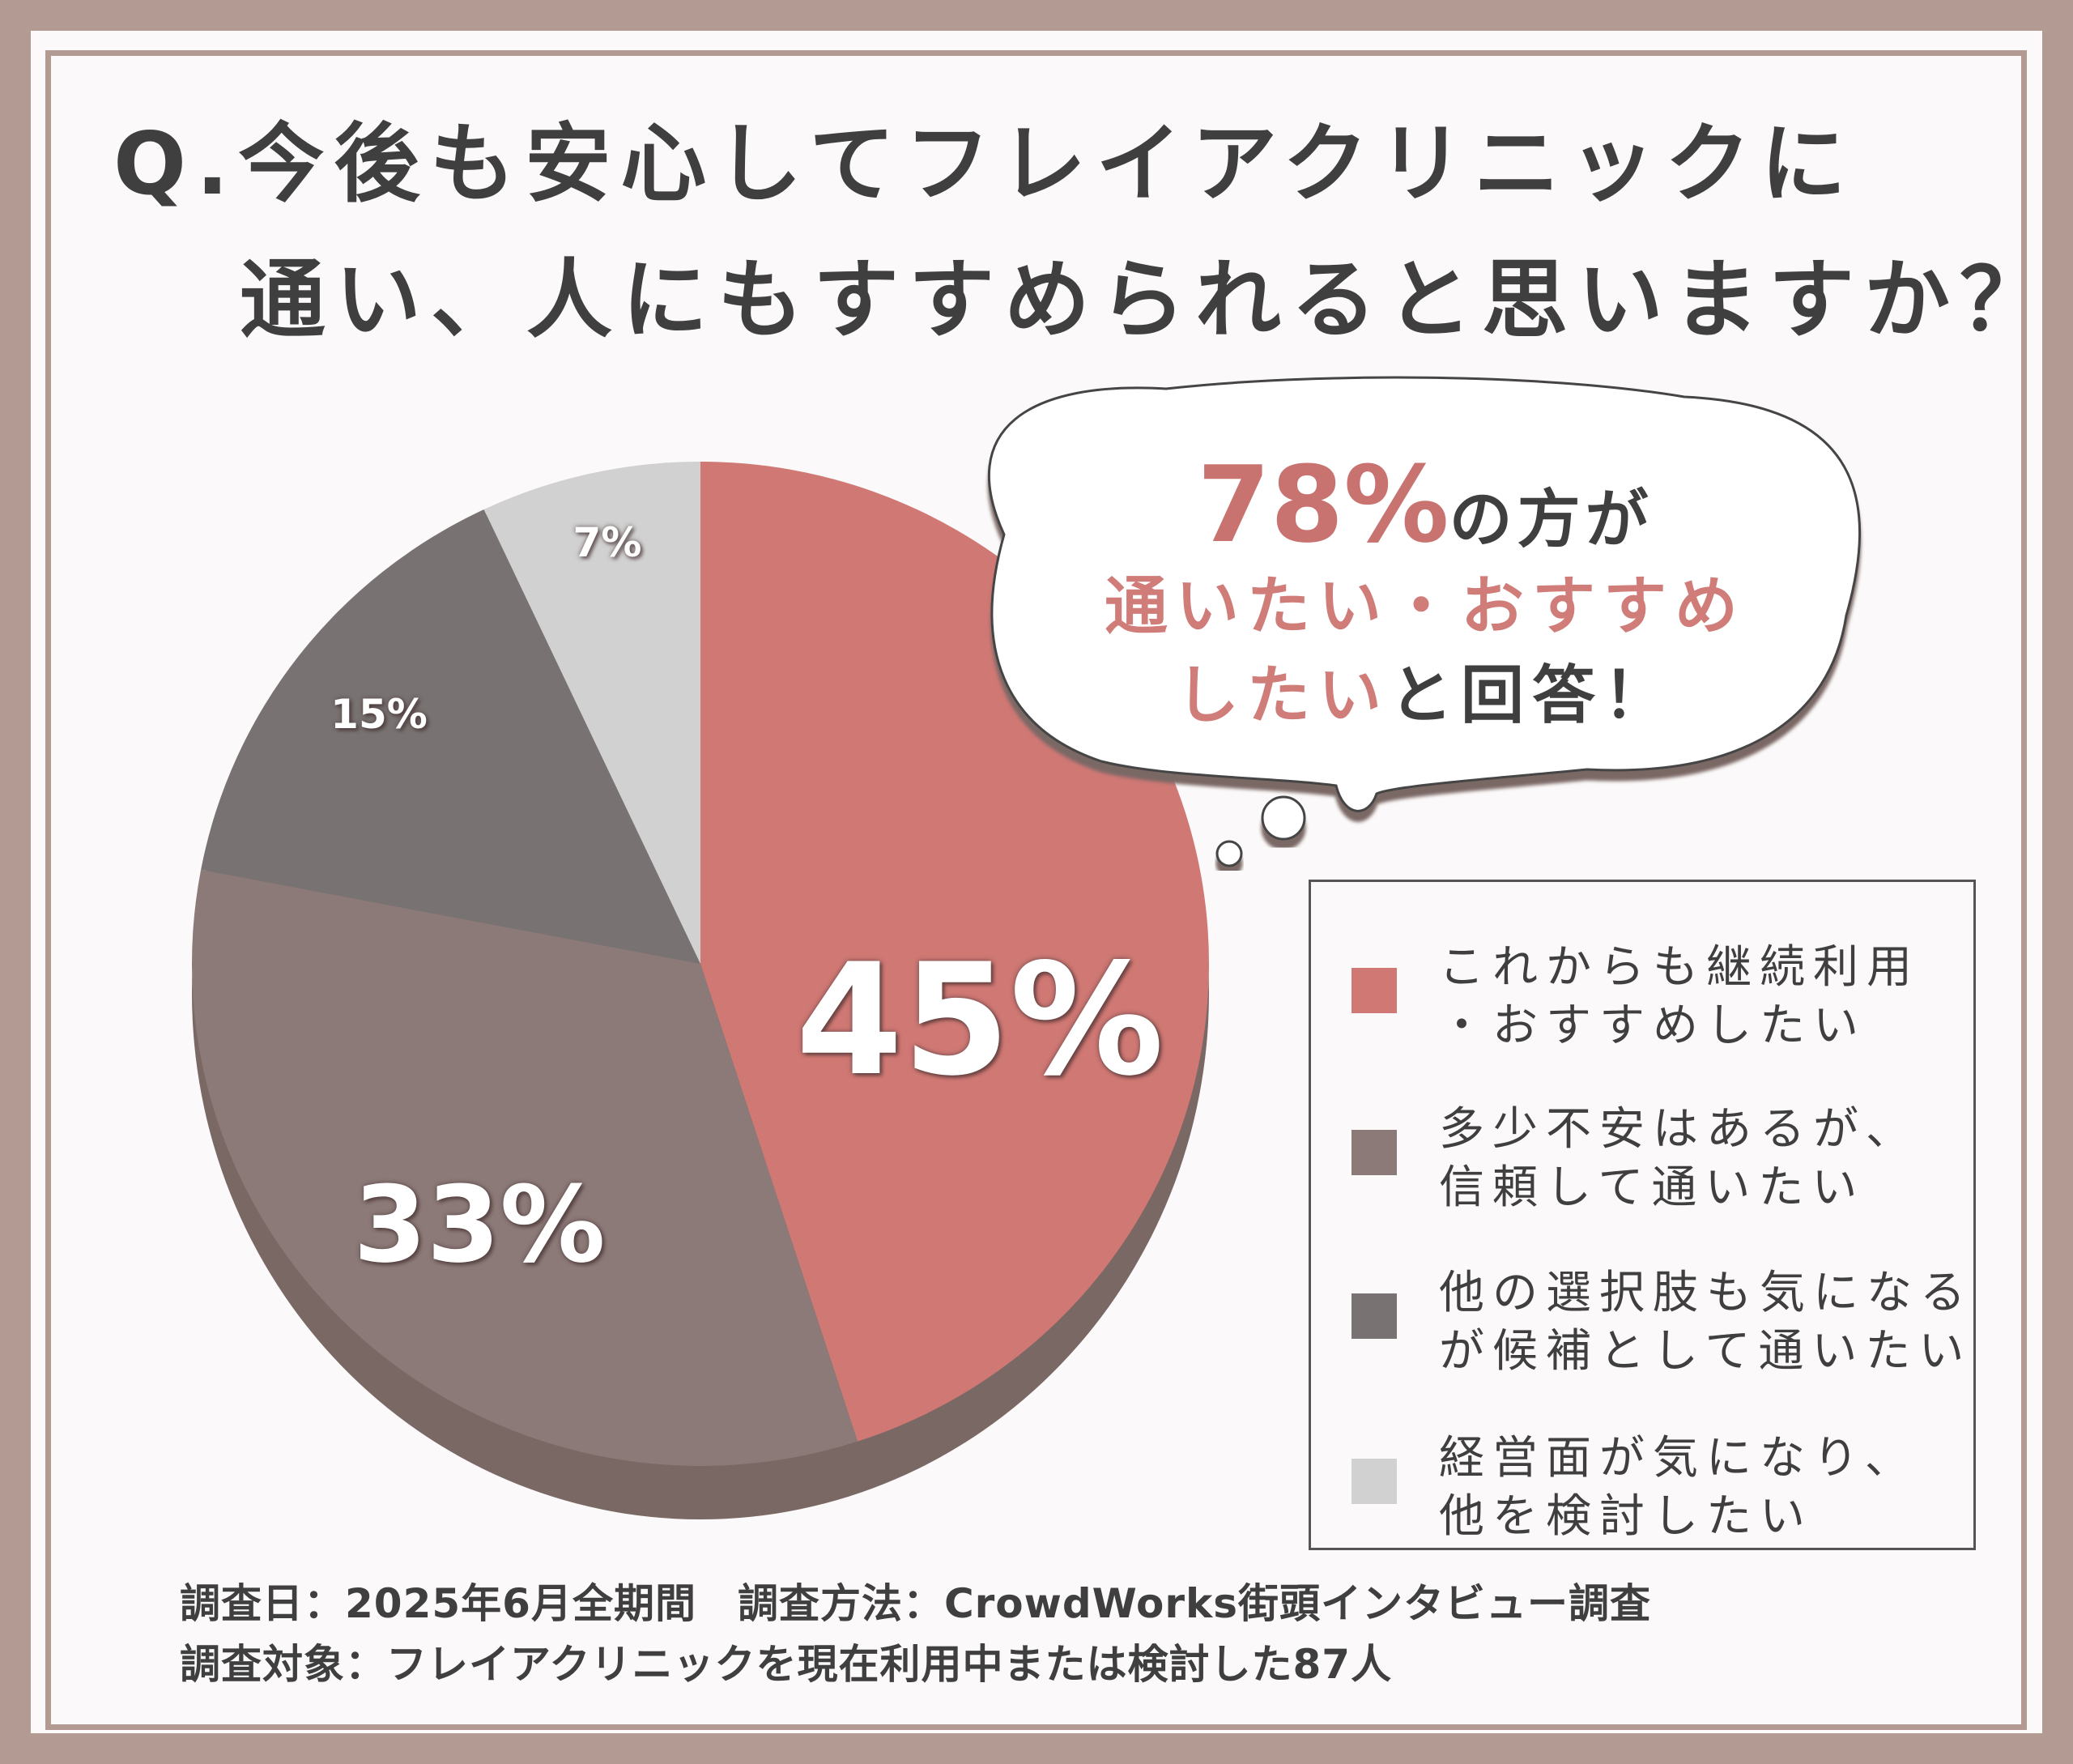 This screenshot has width=2073, height=1764. What do you see at coordinates (1374, 990) in the screenshot?
I see `legend-swatch-continue` at bounding box center [1374, 990].